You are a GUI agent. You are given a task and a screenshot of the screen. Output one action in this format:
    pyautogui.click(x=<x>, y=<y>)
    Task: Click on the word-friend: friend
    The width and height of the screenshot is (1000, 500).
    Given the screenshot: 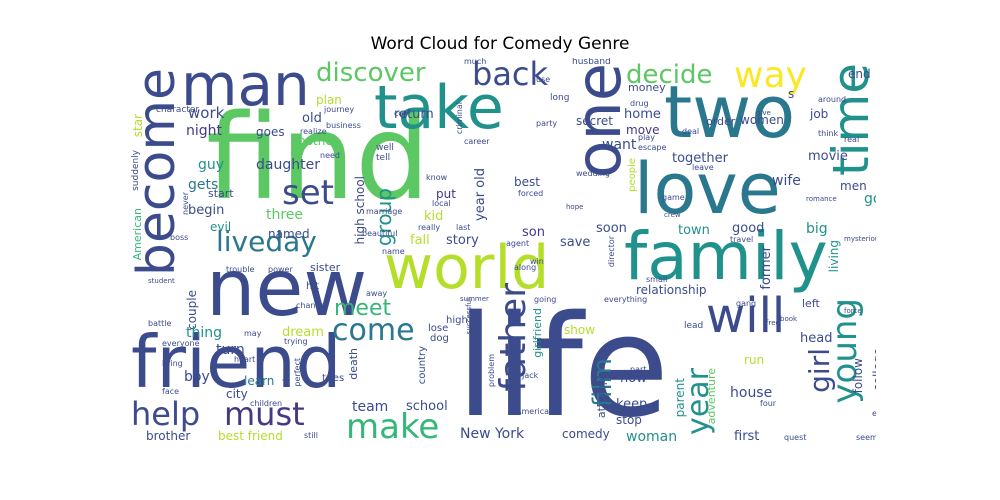 What is the action you would take?
    pyautogui.click(x=236, y=362)
    